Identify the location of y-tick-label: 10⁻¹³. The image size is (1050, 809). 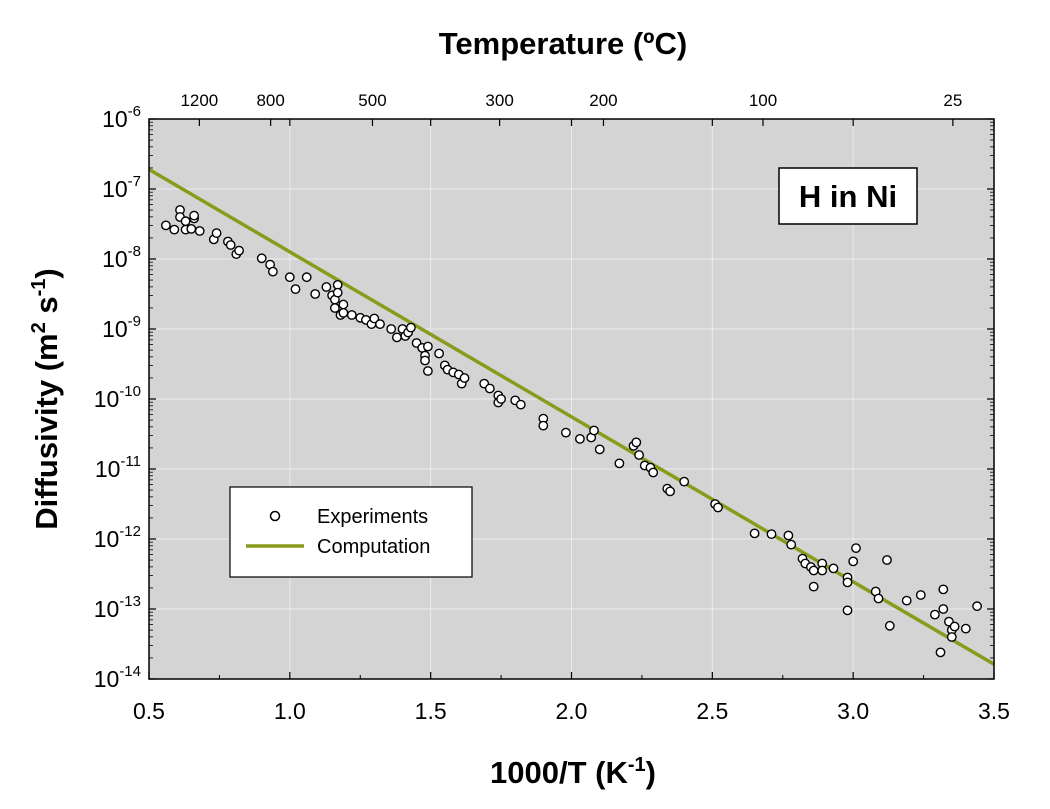
(117, 607).